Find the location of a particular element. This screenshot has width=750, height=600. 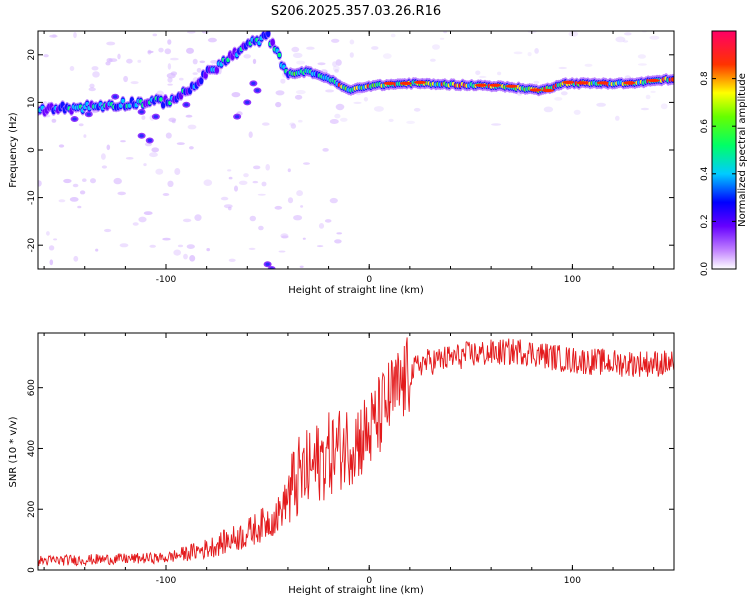

snr-ytick-label: 400 is located at coordinates (32, 448).